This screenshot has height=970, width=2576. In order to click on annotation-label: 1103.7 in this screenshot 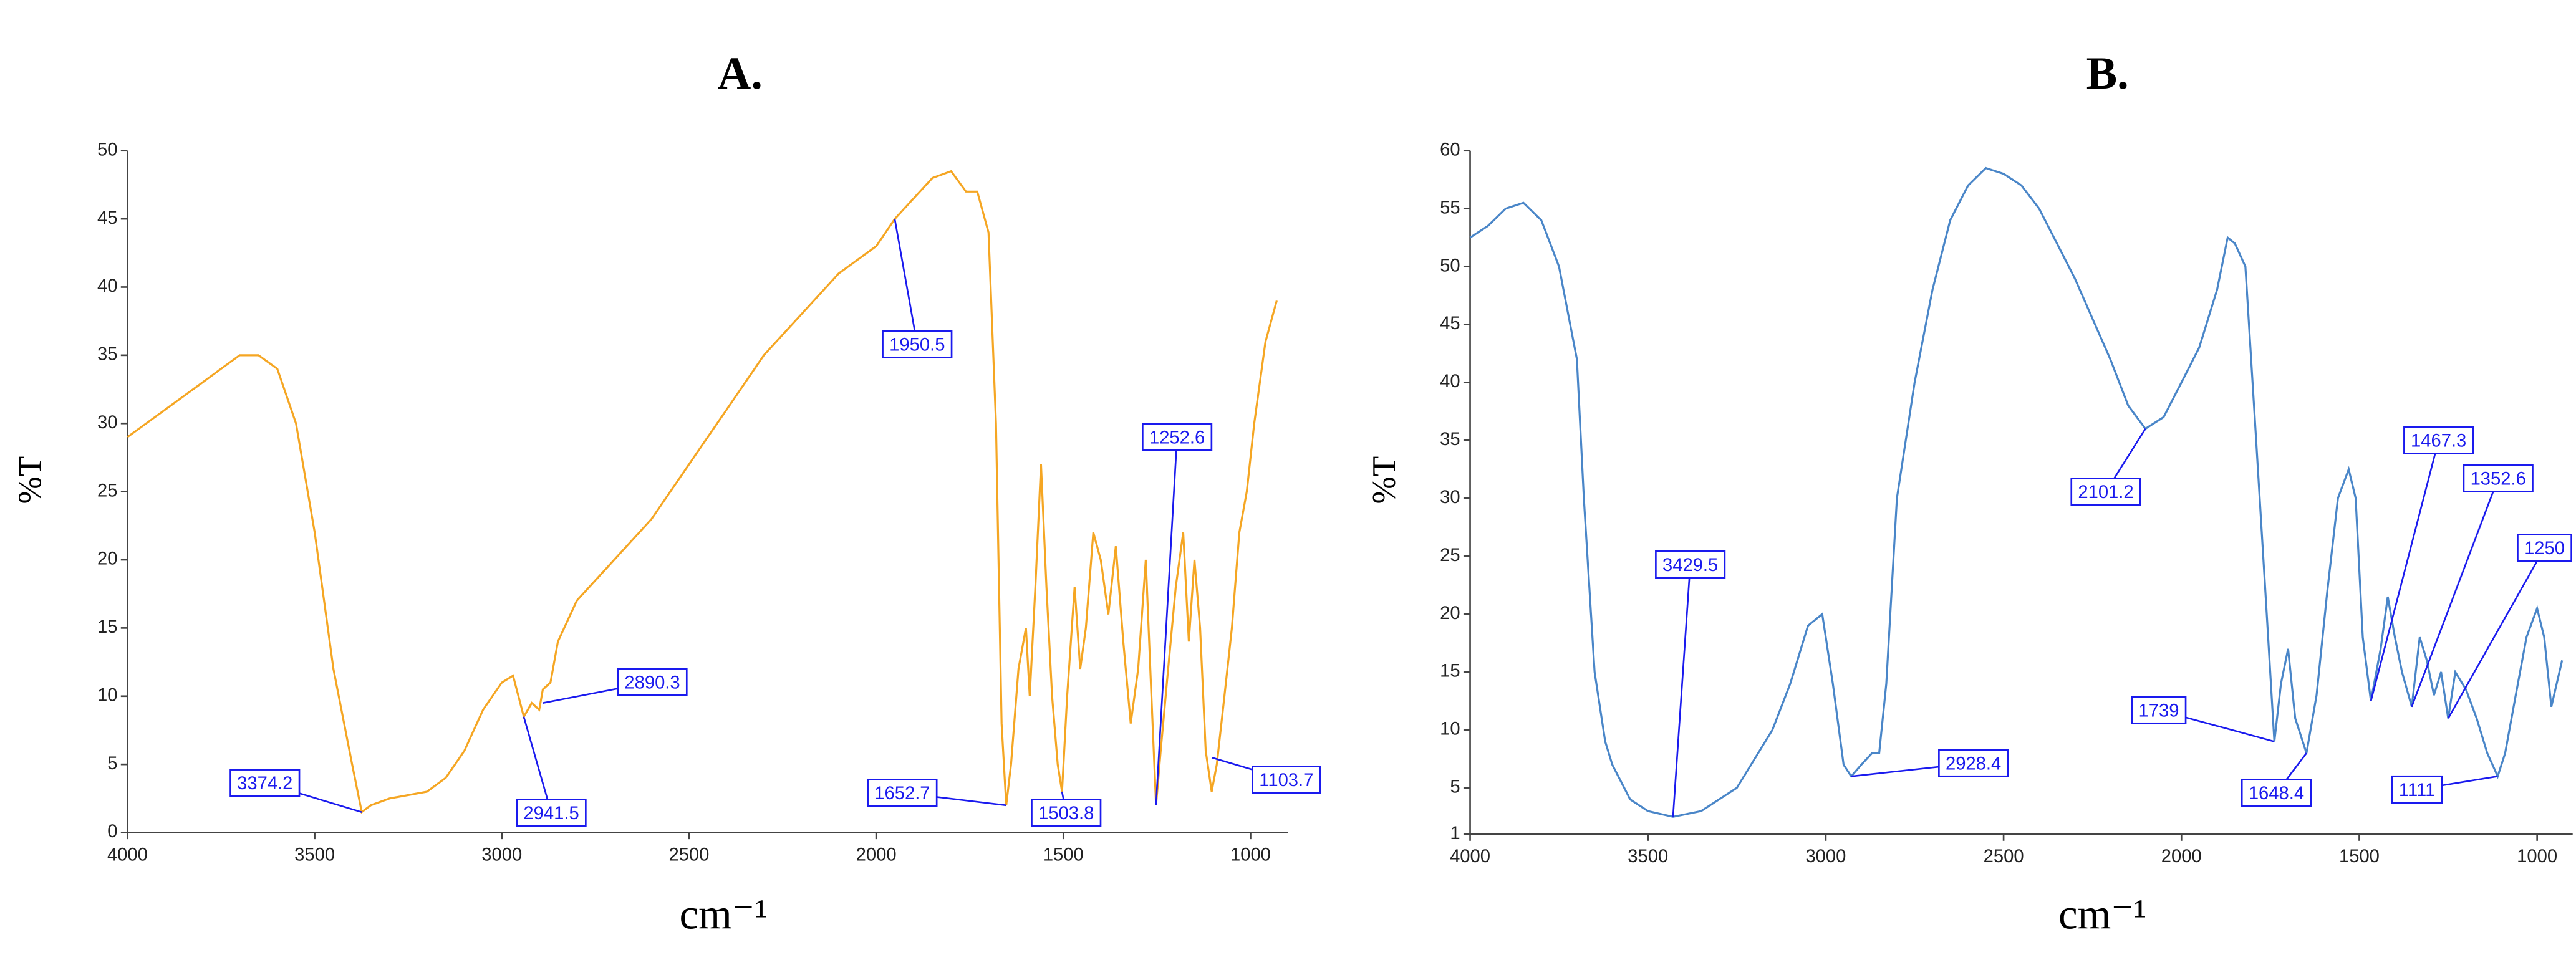, I will do `click(1286, 780)`.